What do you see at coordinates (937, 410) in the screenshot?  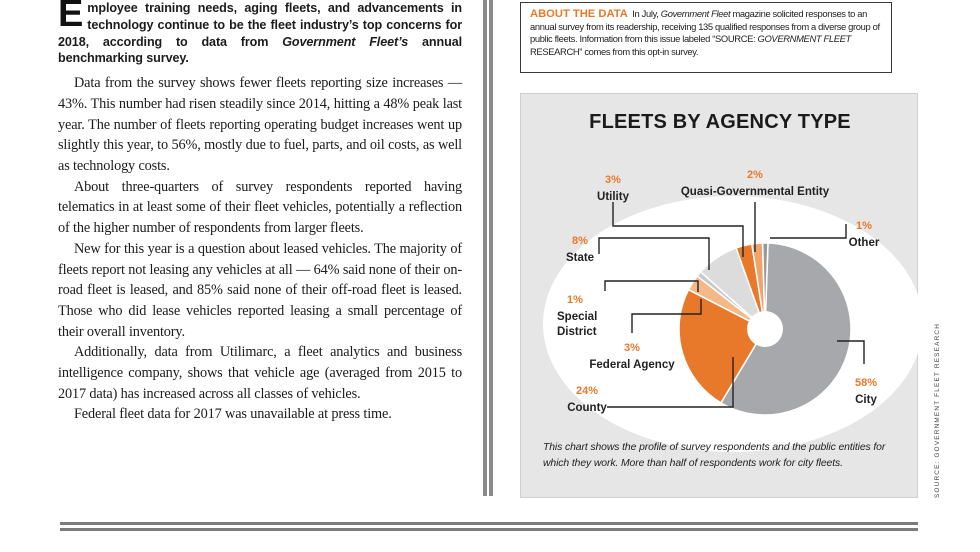 I see `source-credit: SOURCE: GOVERNMENT FLEET RESEARCH` at bounding box center [937, 410].